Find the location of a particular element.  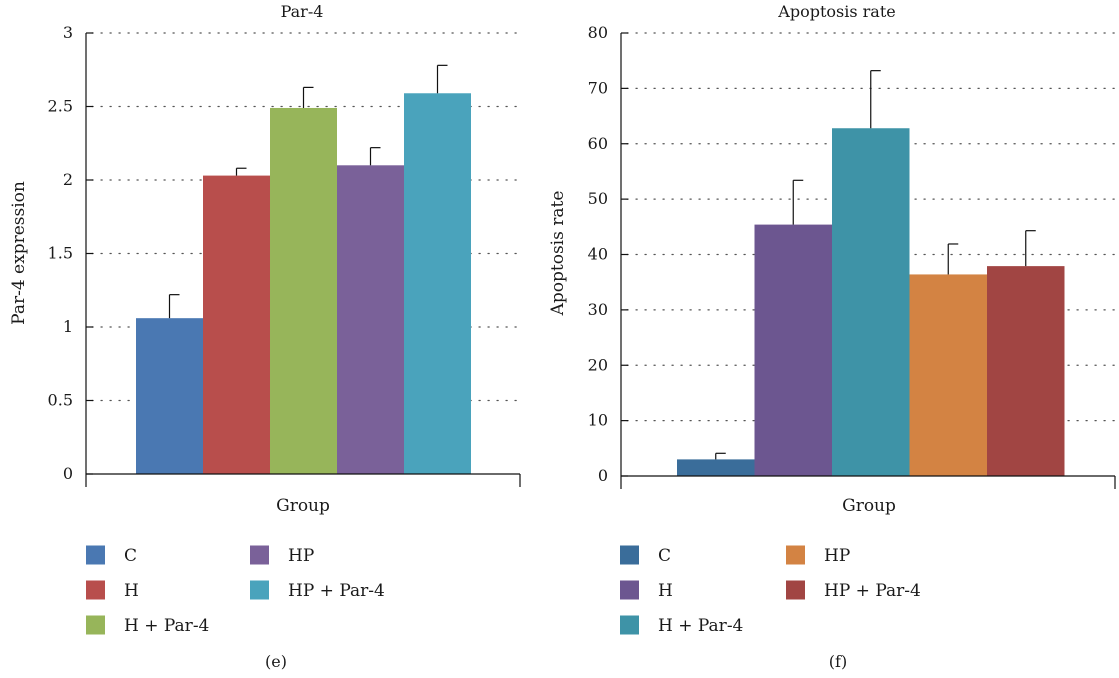

y-tick-label: 50 is located at coordinates (598, 198).